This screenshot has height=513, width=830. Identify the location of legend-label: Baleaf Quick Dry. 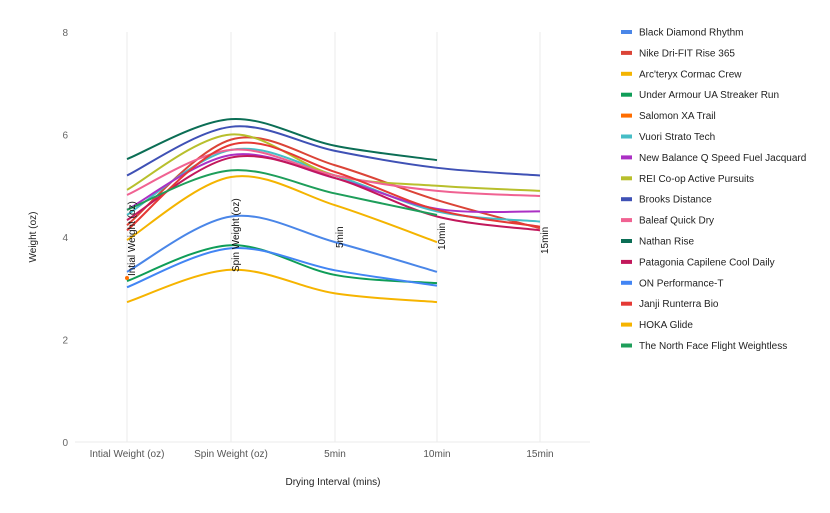
(676, 221).